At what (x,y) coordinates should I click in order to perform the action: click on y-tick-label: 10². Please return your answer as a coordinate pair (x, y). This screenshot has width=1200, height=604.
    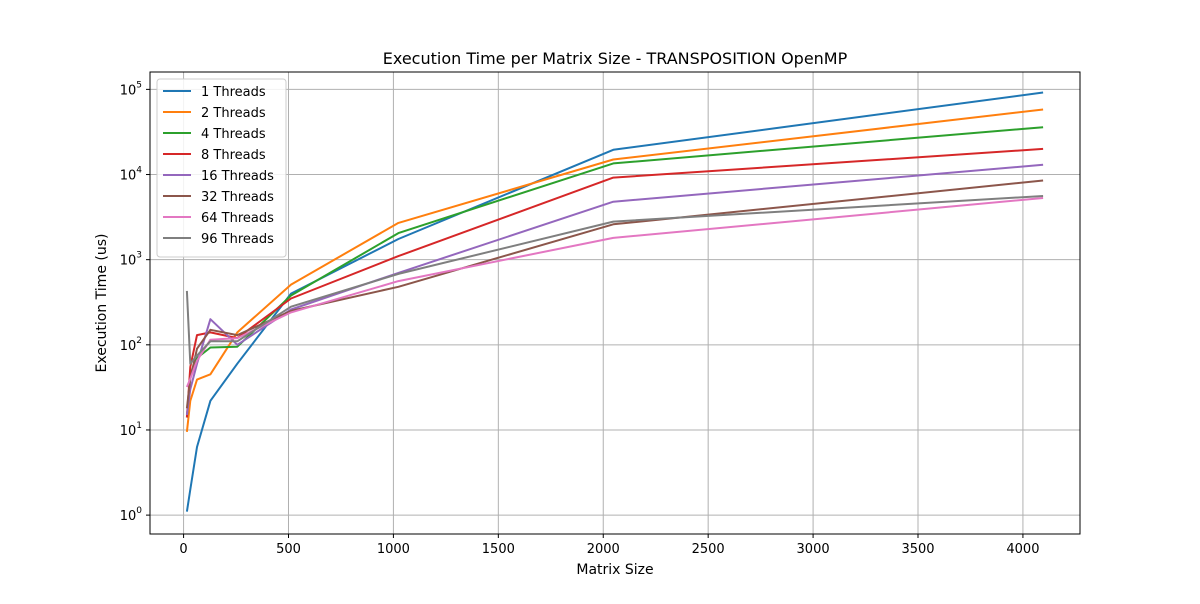
    Looking at the image, I should click on (131, 345).